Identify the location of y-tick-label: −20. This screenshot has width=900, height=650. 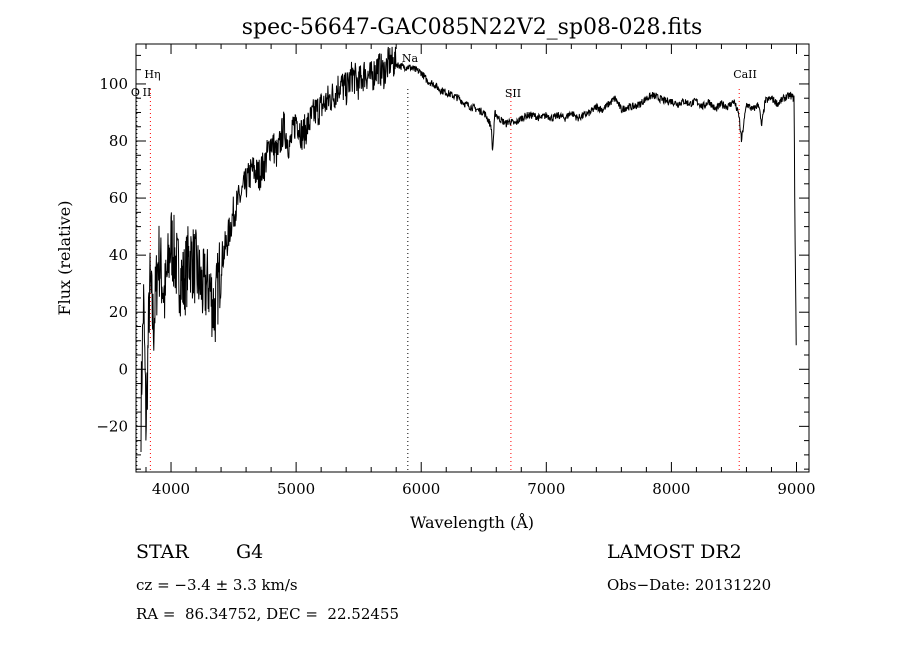
(112, 426).